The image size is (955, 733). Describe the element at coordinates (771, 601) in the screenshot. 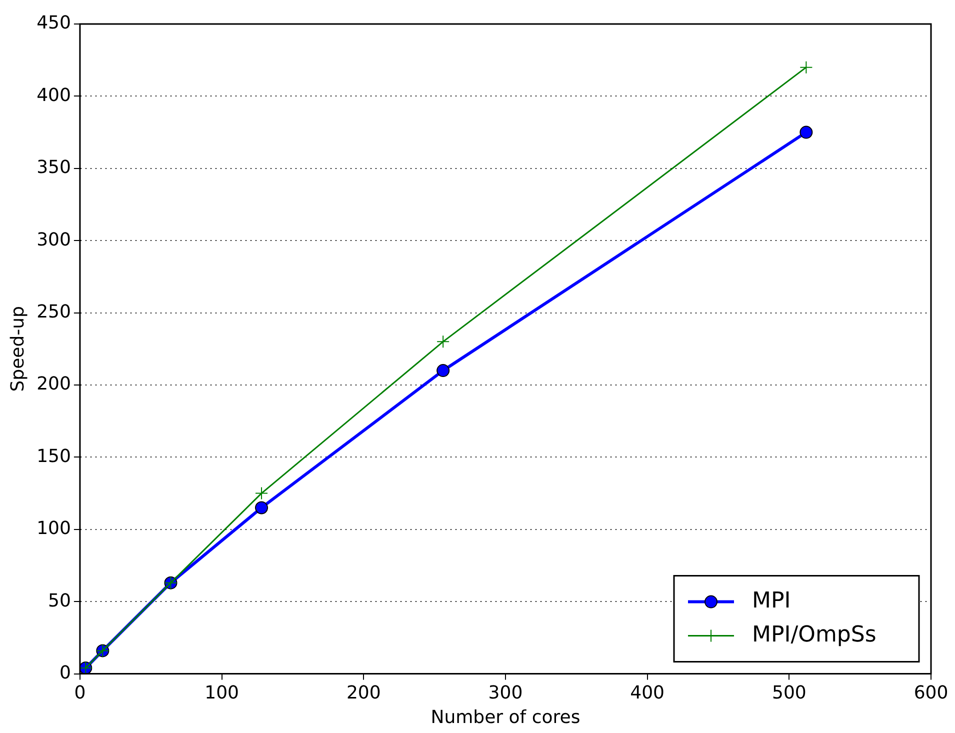

I see `legend-label: MPI` at that location.